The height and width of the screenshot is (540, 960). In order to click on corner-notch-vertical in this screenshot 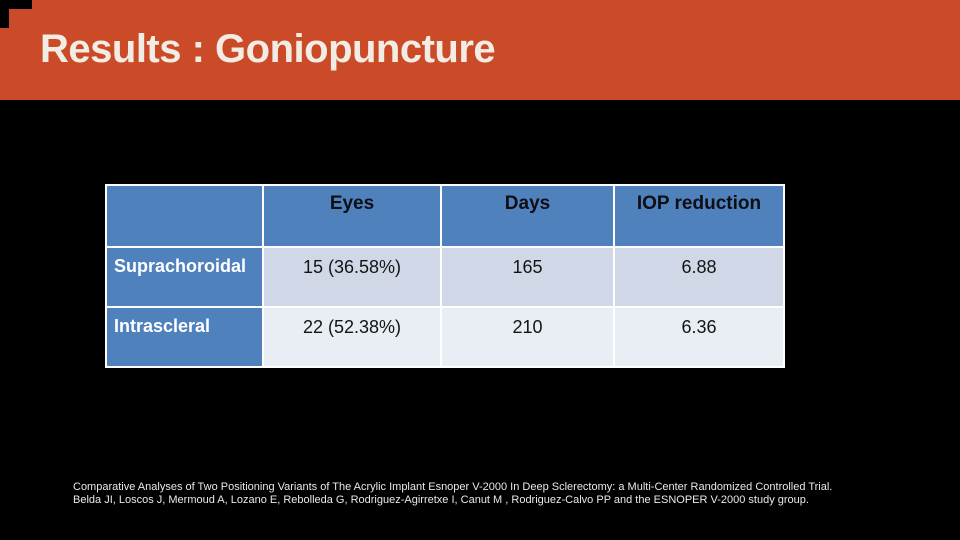, I will do `click(4, 14)`.